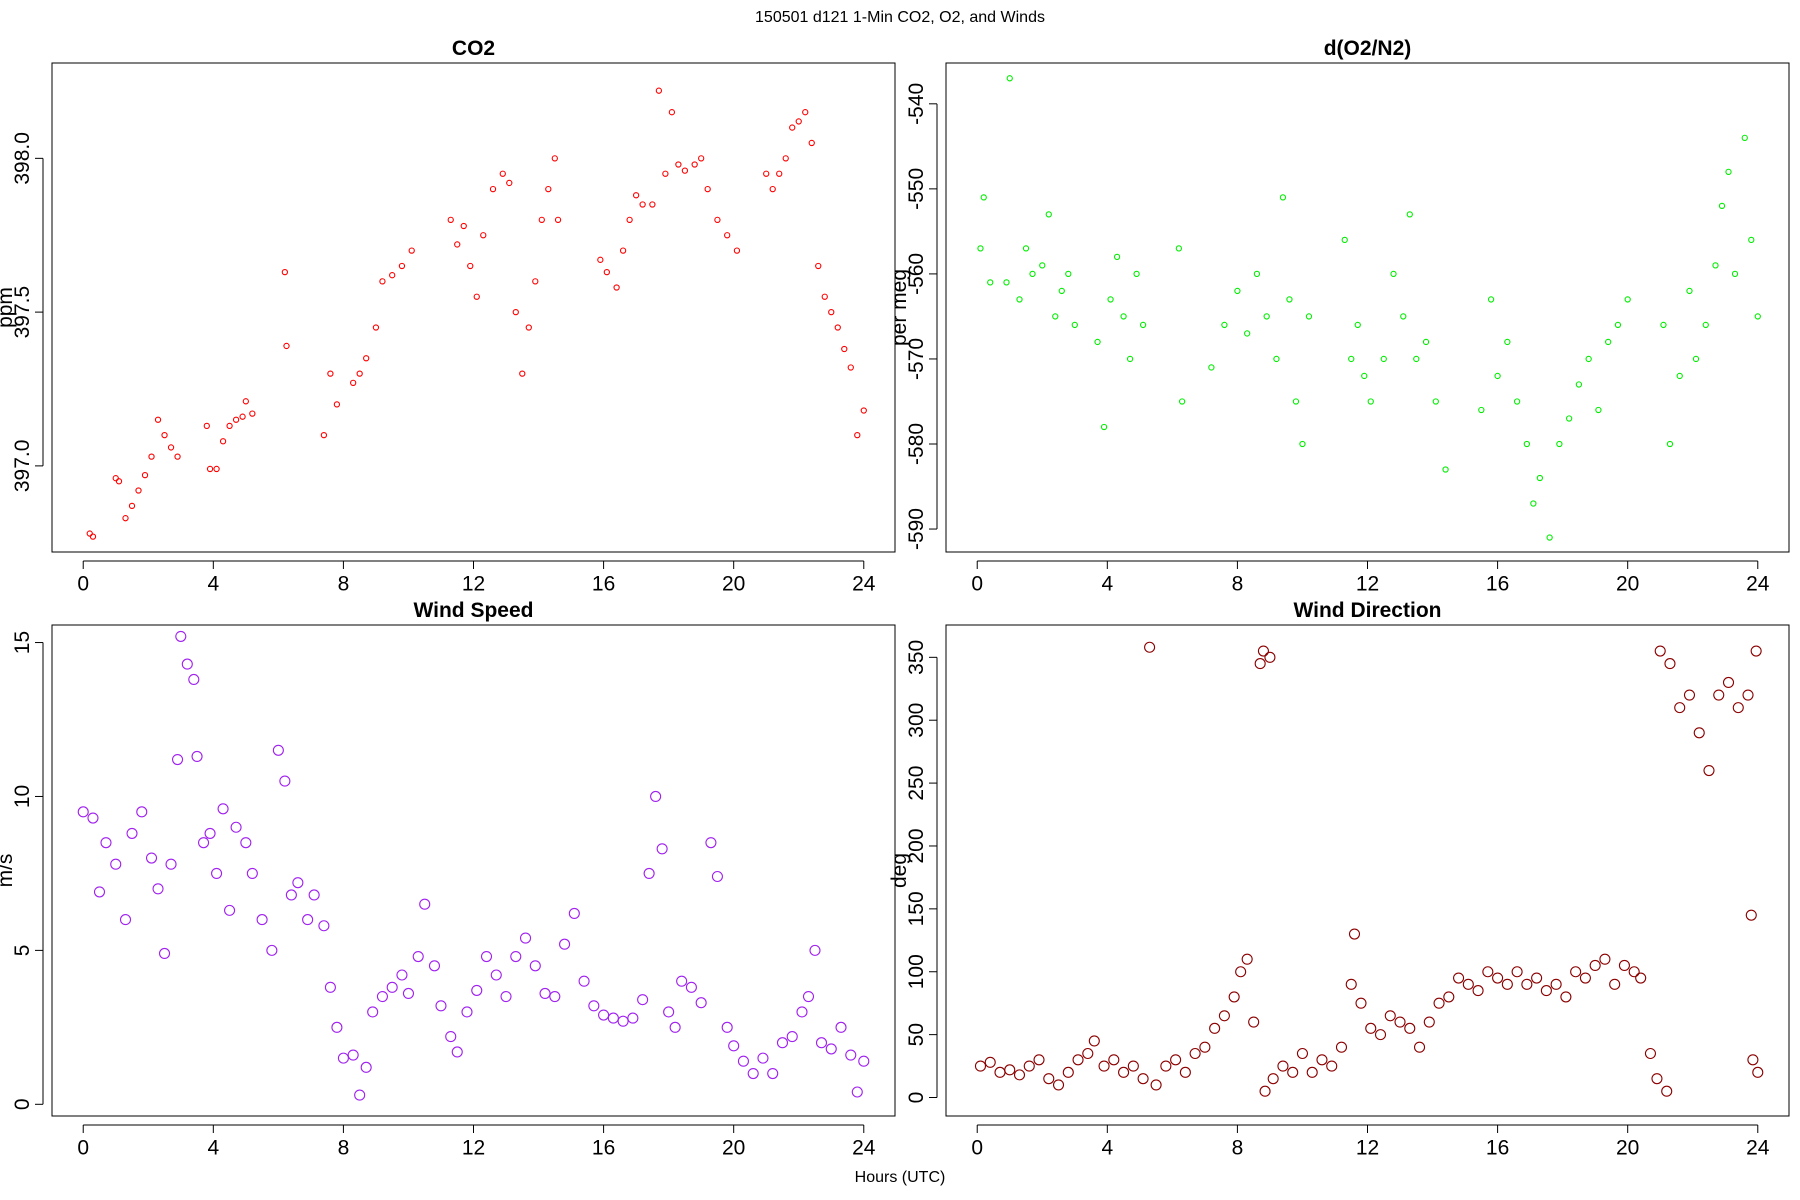  Describe the element at coordinates (83, 583) in the screenshot. I see `x-tick-label: 0` at that location.